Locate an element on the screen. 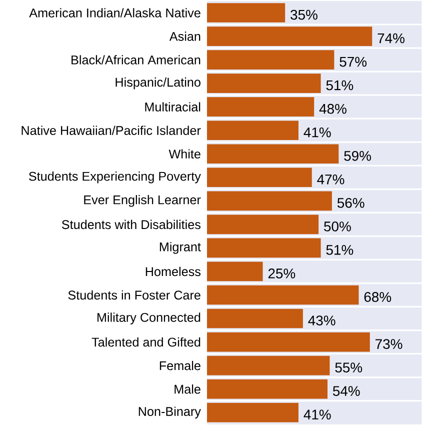  y-tick-label: Asian is located at coordinates (184, 36).